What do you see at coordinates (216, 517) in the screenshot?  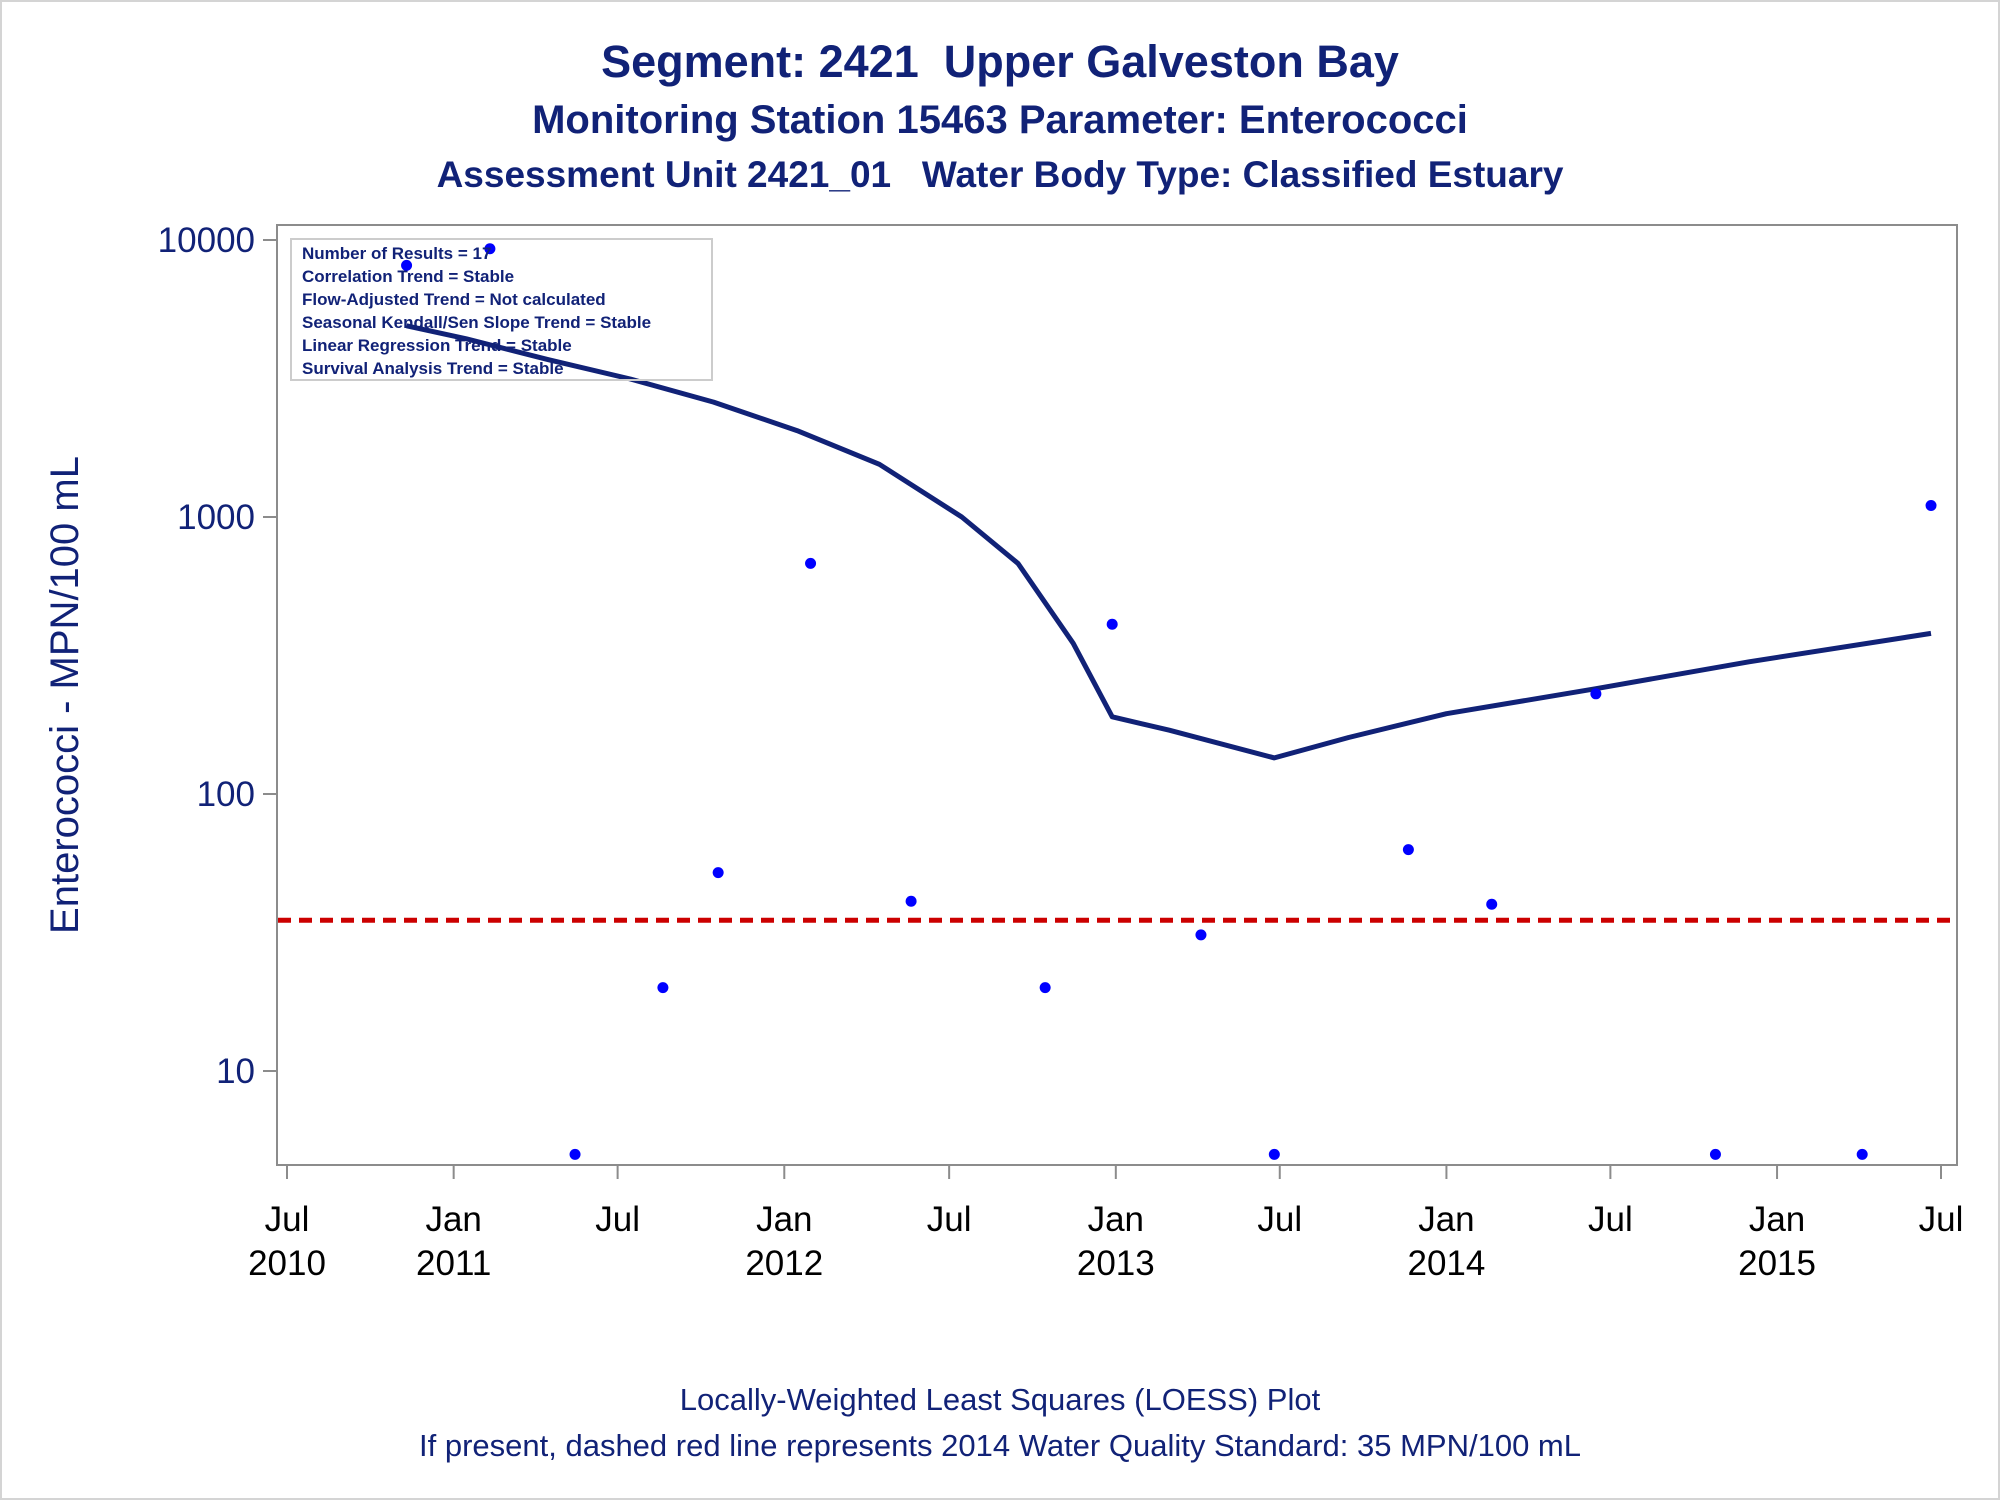 I see `y-tick-label: 1000` at bounding box center [216, 517].